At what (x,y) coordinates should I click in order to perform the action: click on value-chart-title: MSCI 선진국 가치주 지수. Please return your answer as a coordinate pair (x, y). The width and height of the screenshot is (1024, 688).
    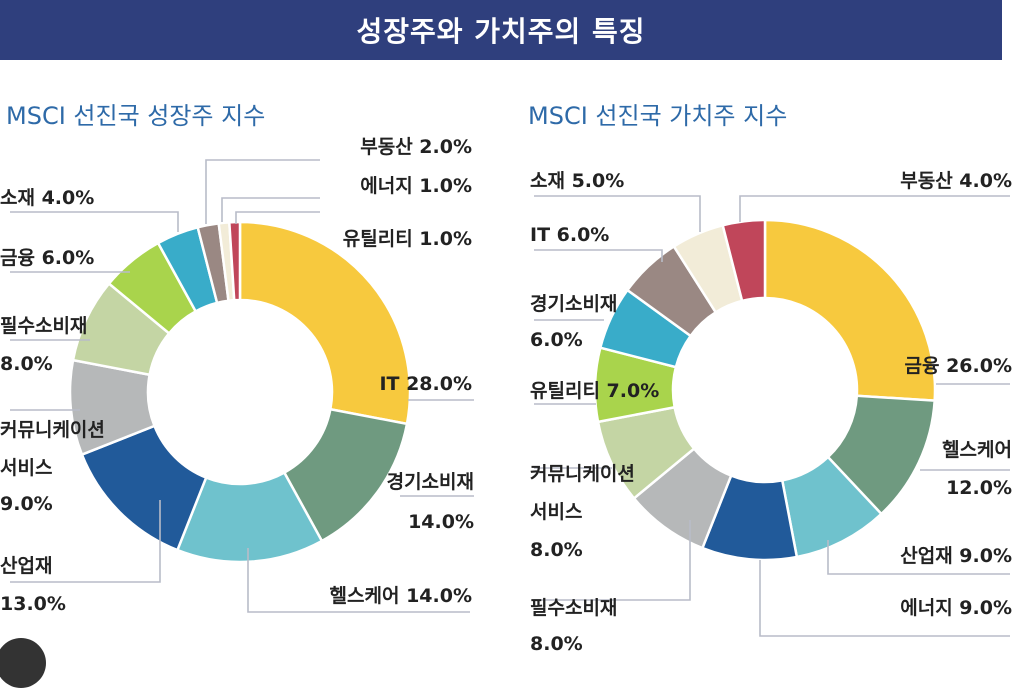
    Looking at the image, I should click on (658, 116).